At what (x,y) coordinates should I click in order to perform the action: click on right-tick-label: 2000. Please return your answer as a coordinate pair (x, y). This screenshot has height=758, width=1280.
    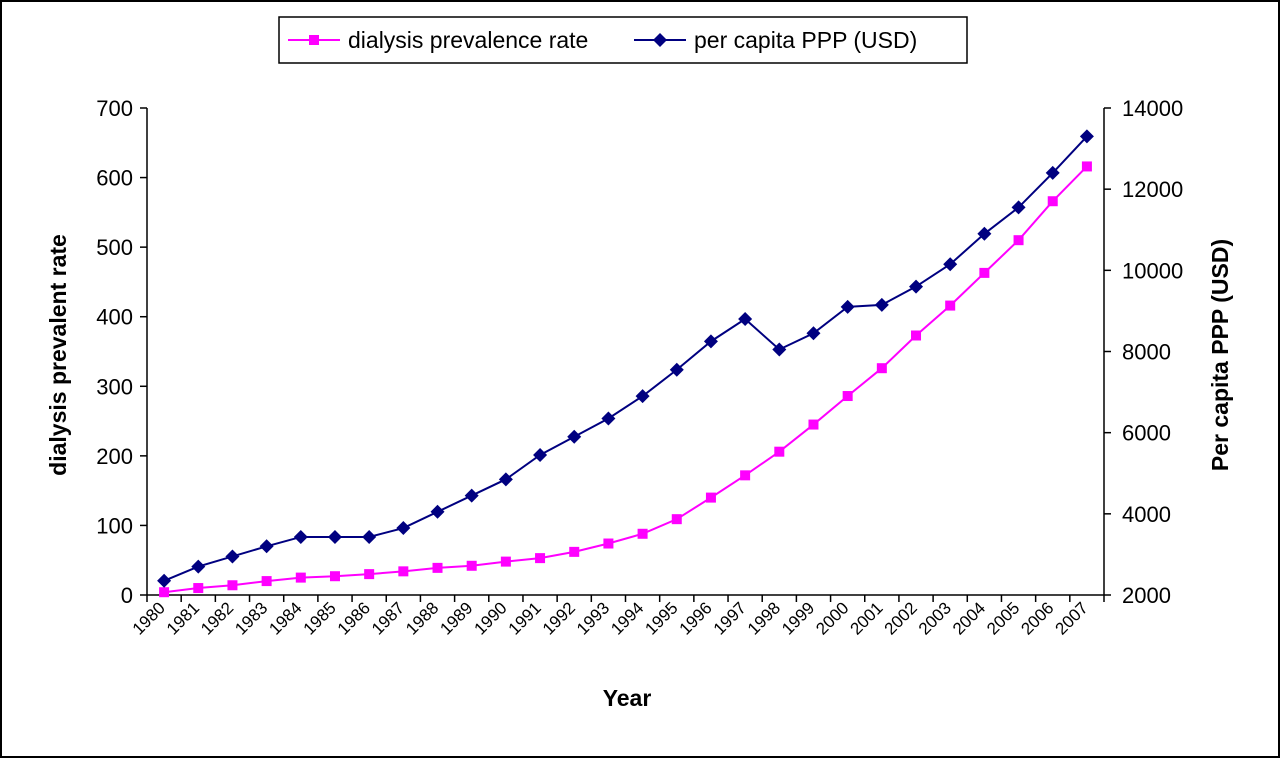
    Looking at the image, I should click on (1146, 595).